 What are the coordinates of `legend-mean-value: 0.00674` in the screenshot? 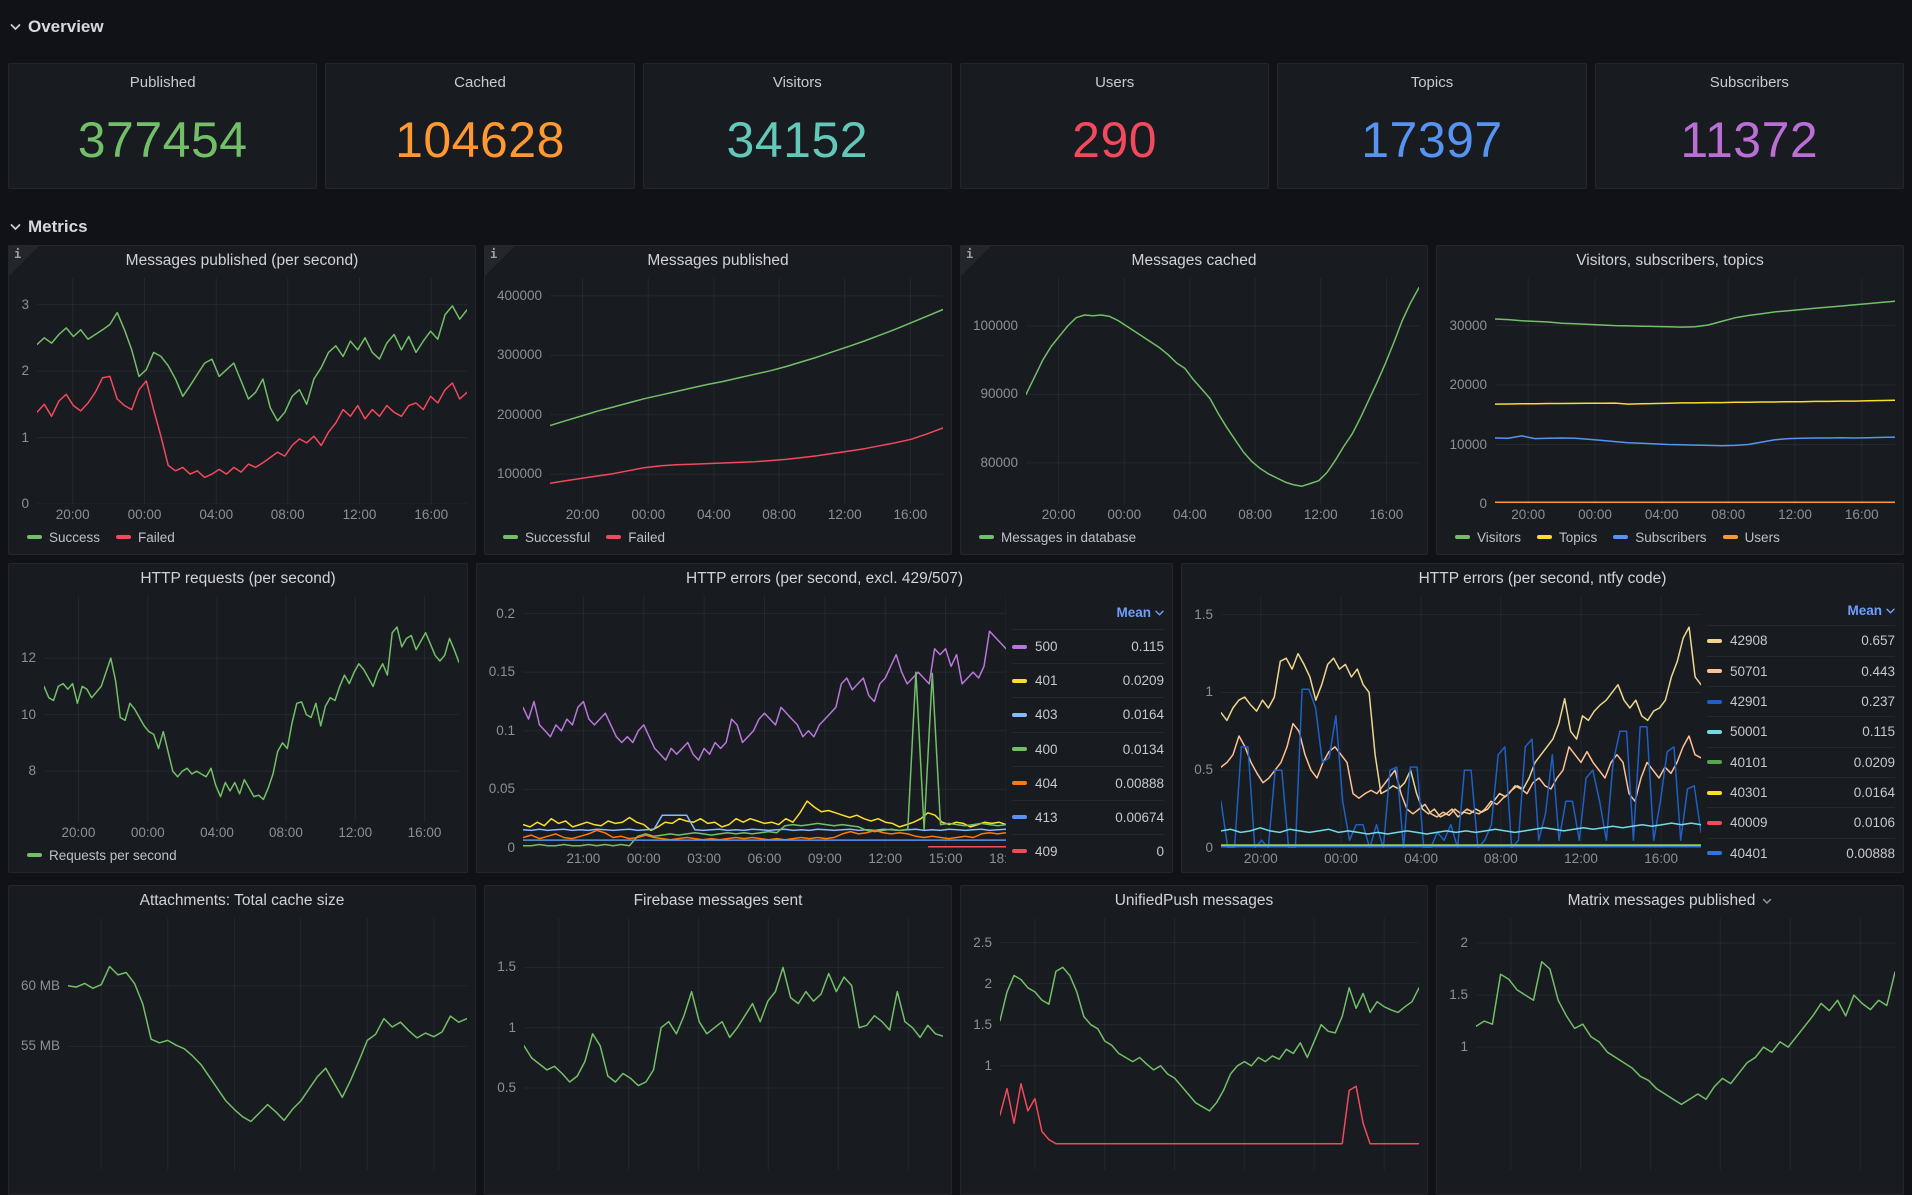 It's located at (1139, 817).